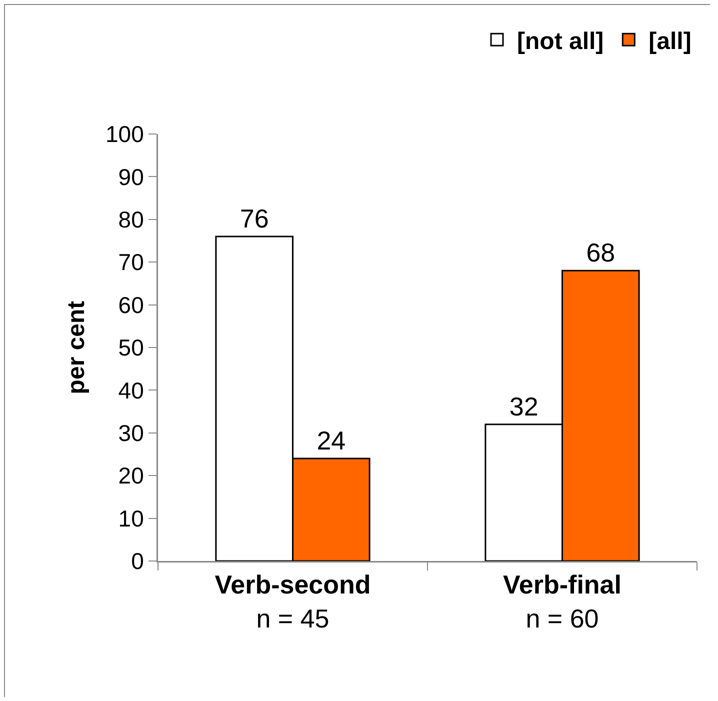 The height and width of the screenshot is (701, 718). Describe the element at coordinates (560, 42) in the screenshot. I see `legend-label: [not all]` at that location.